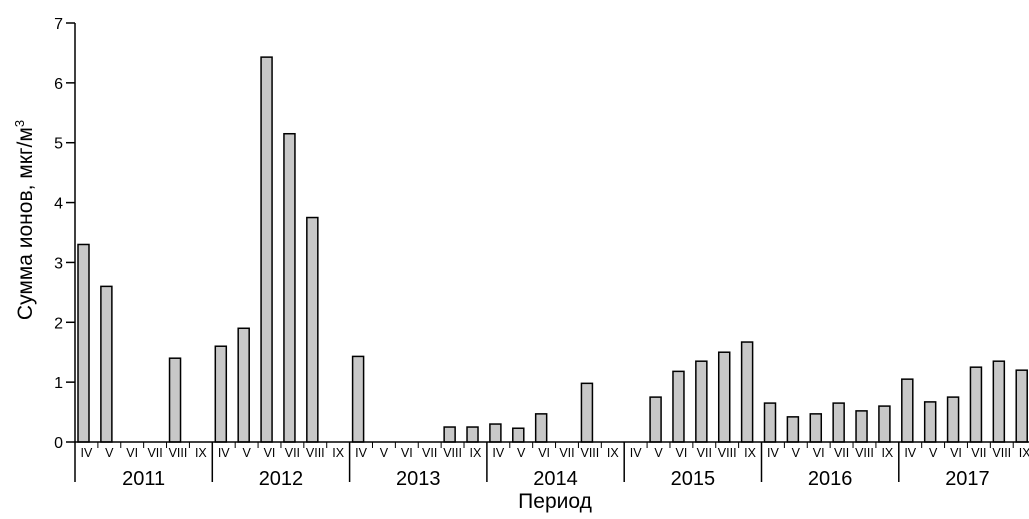 The height and width of the screenshot is (519, 1029). I want to click on y-axis: 0 1 2 3 4 5 6 7, so click(65, 234).